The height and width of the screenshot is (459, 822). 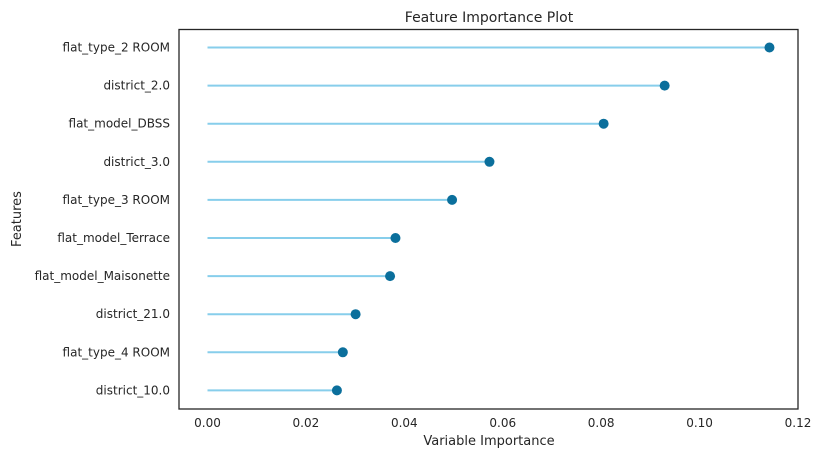 I want to click on x-tick-label: 0.02, so click(x=306, y=423).